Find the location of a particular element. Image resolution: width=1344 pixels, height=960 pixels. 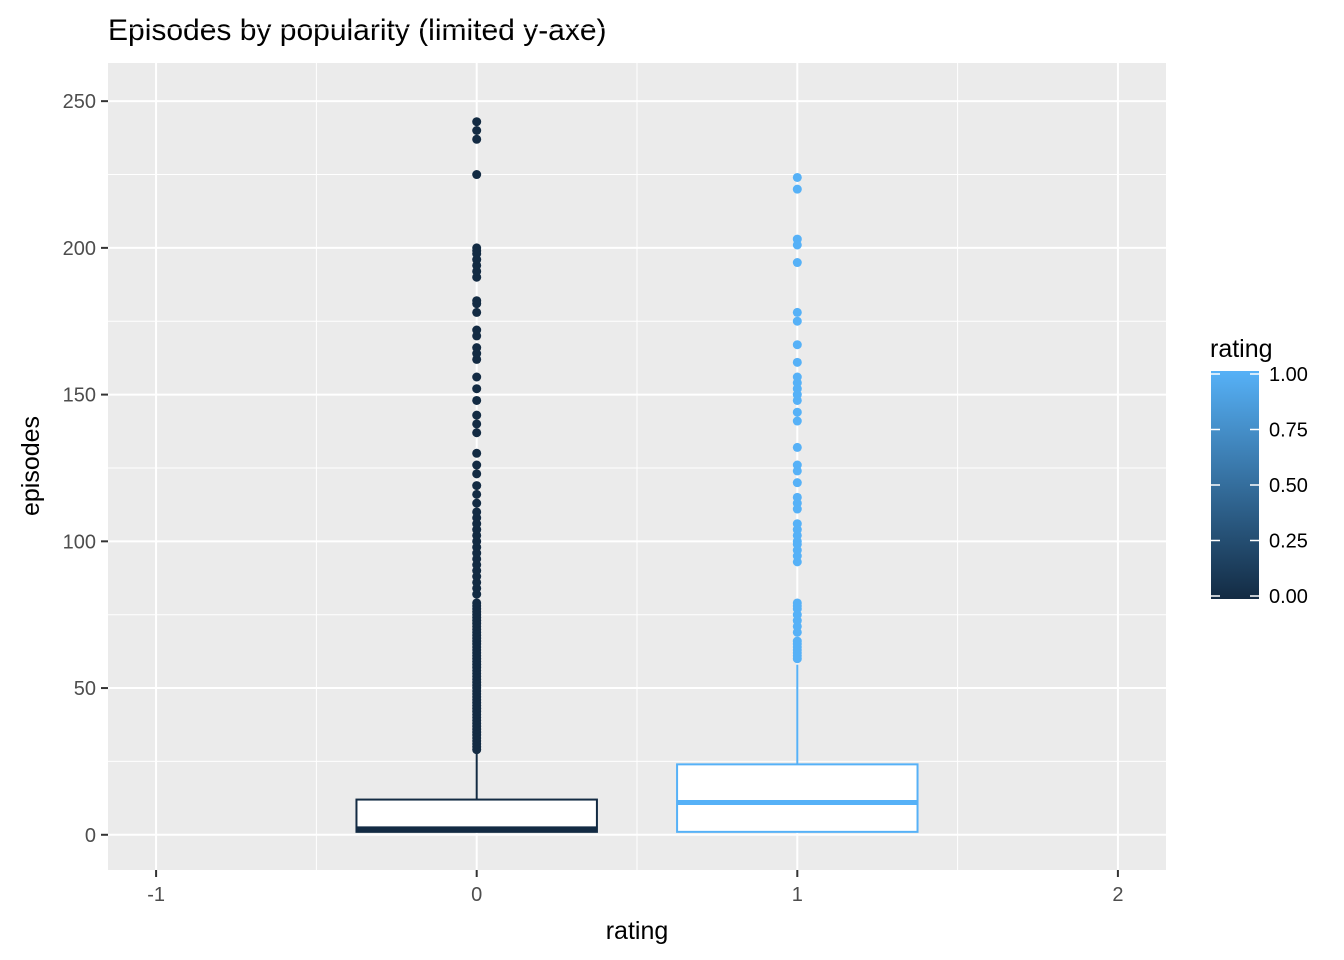

colorbar-tick-label: 1.00 is located at coordinates (1288, 375).